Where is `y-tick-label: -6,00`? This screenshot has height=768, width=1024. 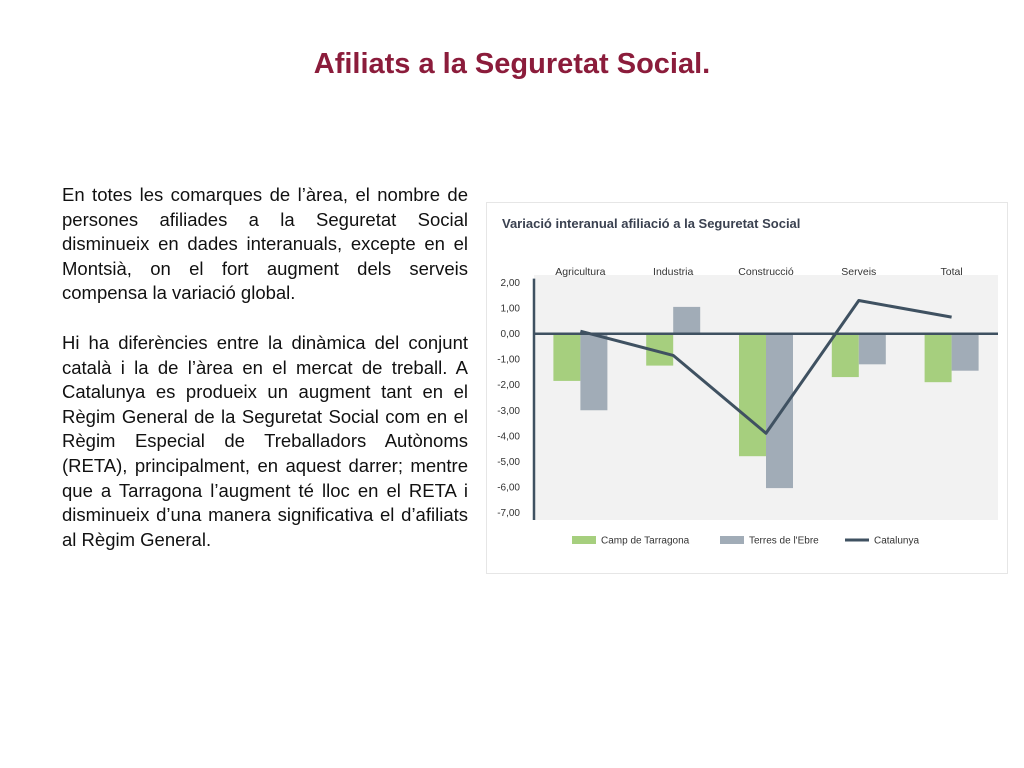 y-tick-label: -6,00 is located at coordinates (508, 487).